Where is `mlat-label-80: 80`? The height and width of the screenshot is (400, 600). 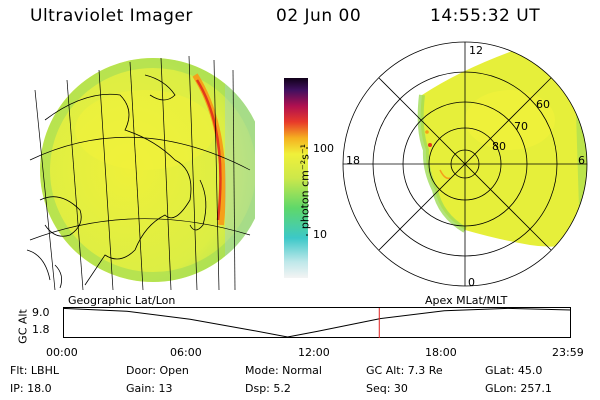 mlat-label-80: 80 is located at coordinates (499, 146).